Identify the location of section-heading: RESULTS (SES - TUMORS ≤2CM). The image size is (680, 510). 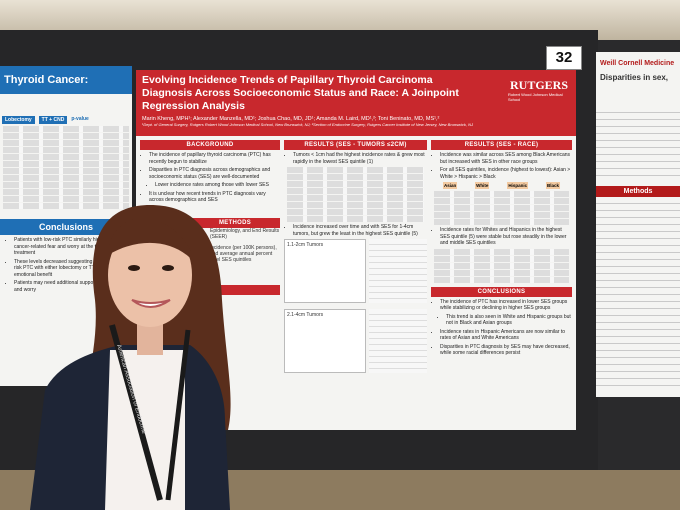
(355, 145).